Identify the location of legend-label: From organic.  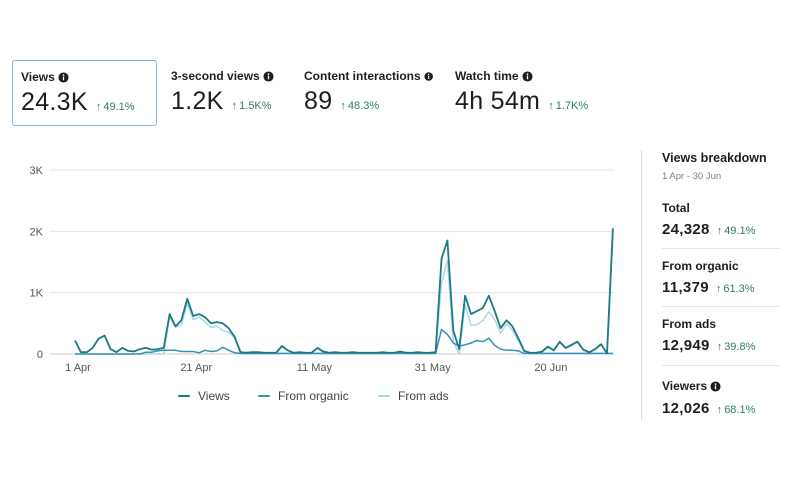
(313, 396).